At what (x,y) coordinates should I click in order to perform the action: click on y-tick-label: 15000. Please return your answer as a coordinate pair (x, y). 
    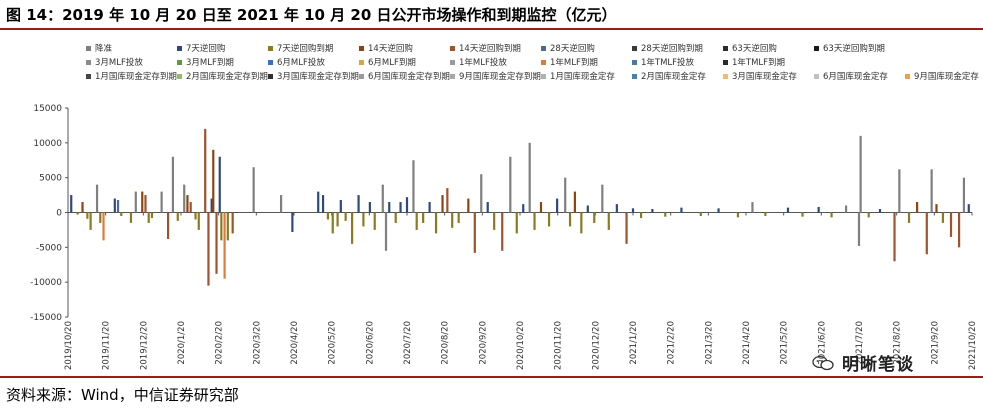
    Looking at the image, I should click on (47, 109).